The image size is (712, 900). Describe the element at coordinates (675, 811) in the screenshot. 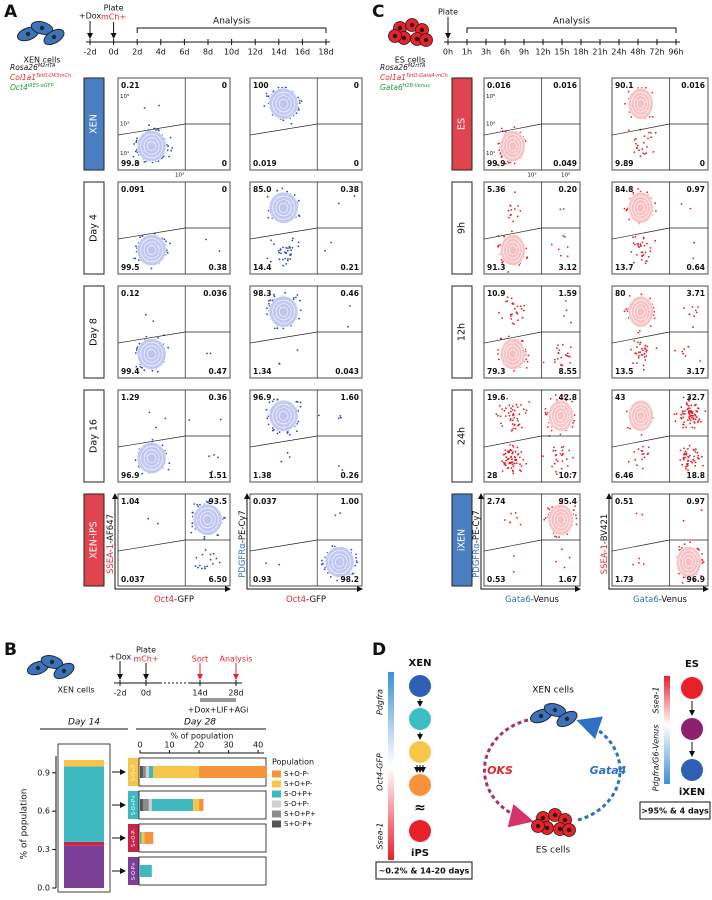

I see `note: >95% & 4 days` at that location.